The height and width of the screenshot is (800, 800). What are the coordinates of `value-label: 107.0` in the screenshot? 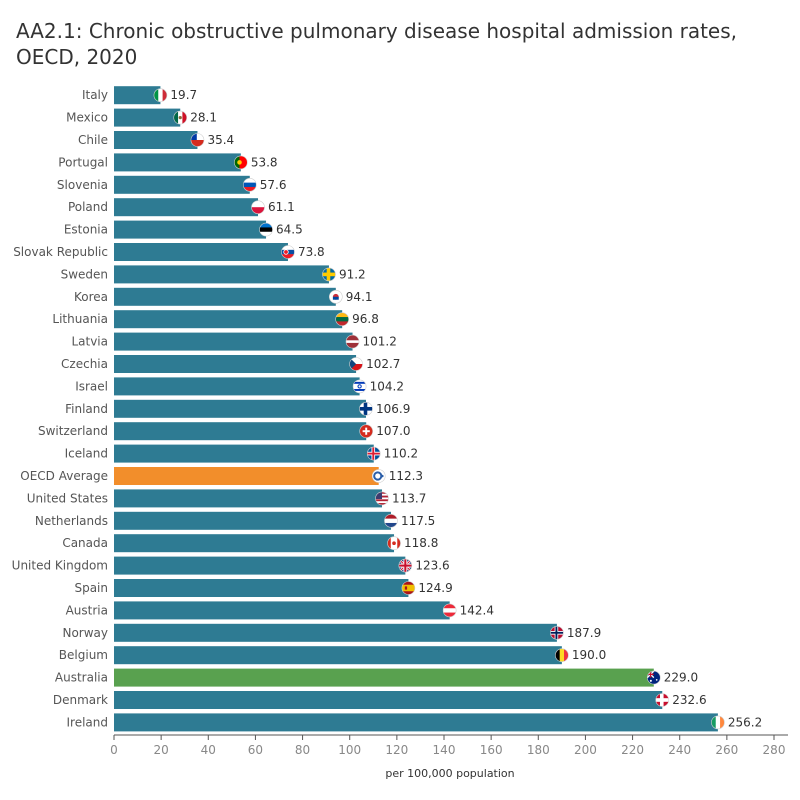 It's located at (393, 431).